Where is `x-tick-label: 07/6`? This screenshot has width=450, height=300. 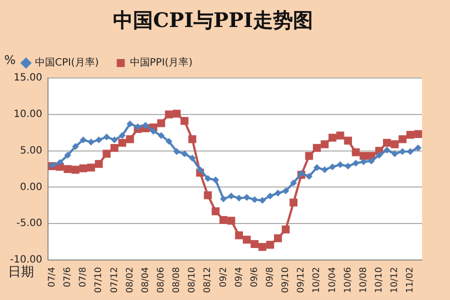 x-tick-label: 07/6 is located at coordinates (68, 277).